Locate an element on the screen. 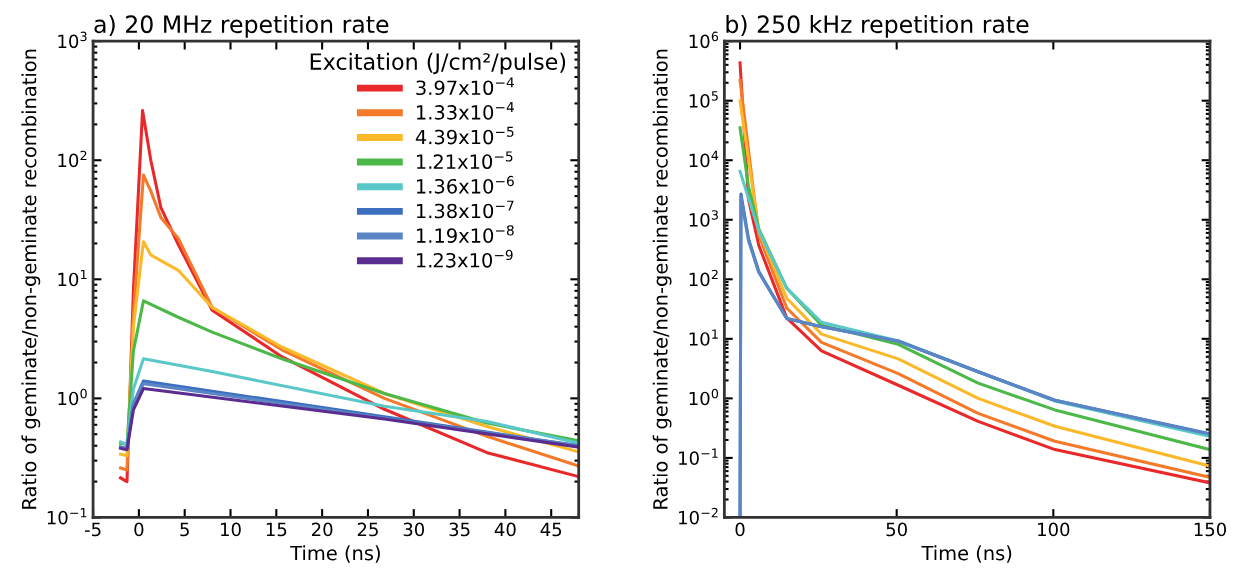 The height and width of the screenshot is (588, 1241). y-tick-label: 10$^{−2}$ is located at coordinates (698, 516).